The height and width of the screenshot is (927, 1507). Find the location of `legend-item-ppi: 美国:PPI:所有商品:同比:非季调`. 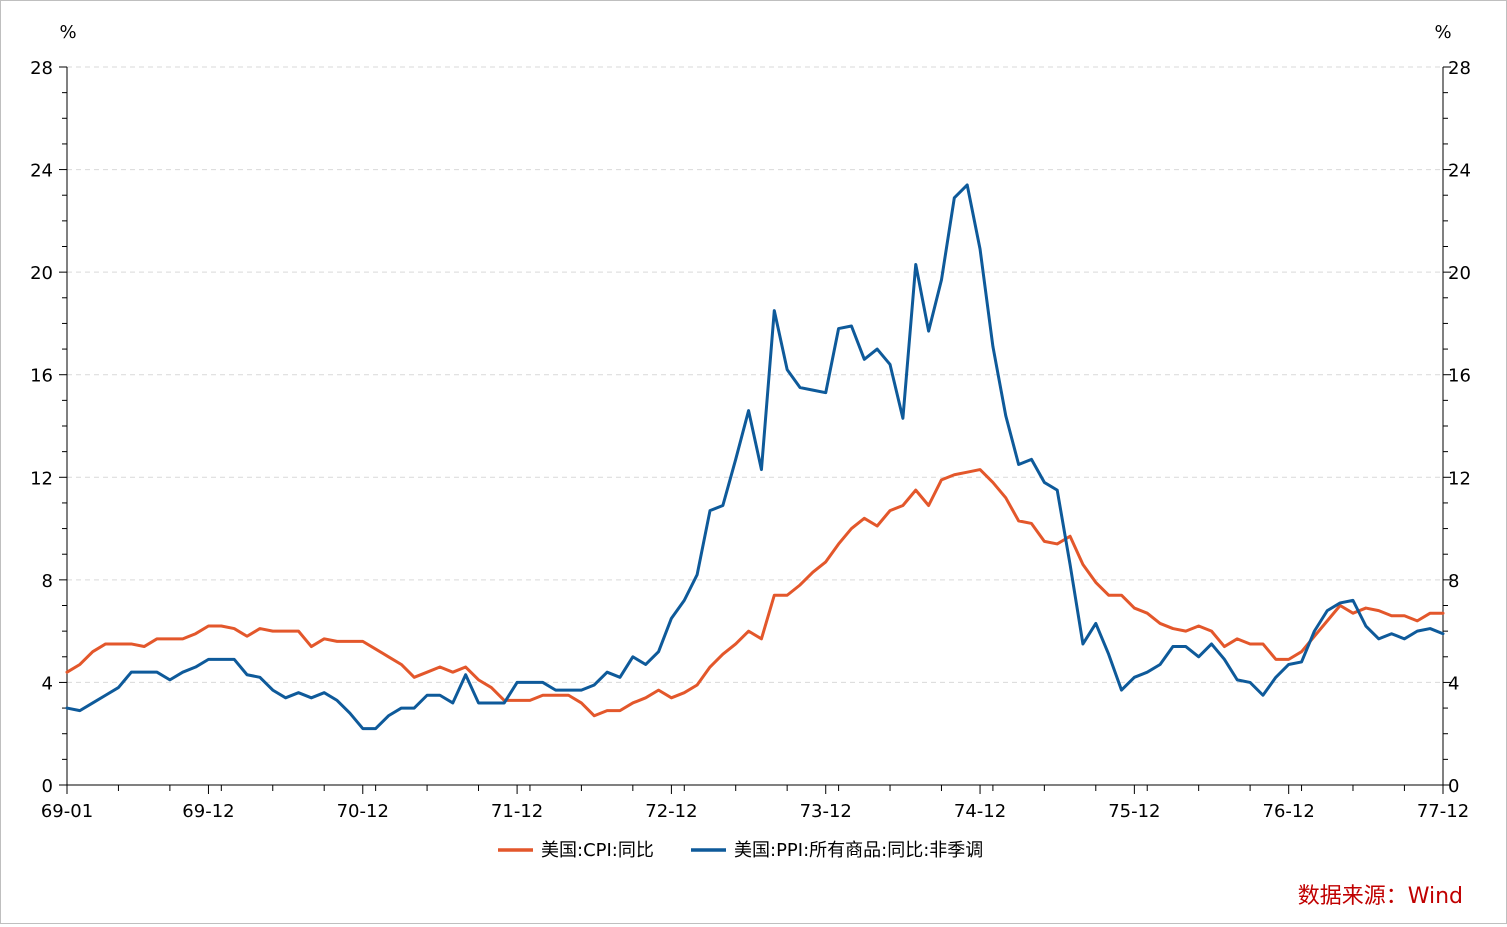

legend-item-ppi: 美国:PPI:所有商品:同比:非季调 is located at coordinates (837, 850).